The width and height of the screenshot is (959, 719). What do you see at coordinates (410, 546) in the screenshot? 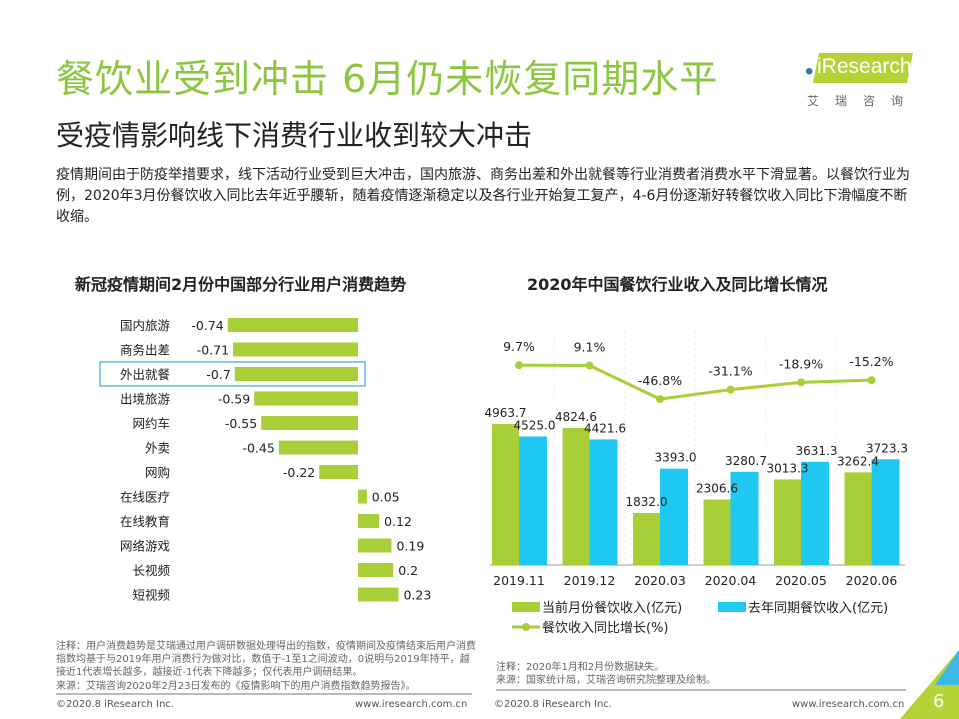
I see `value-label: 0.19` at bounding box center [410, 546].